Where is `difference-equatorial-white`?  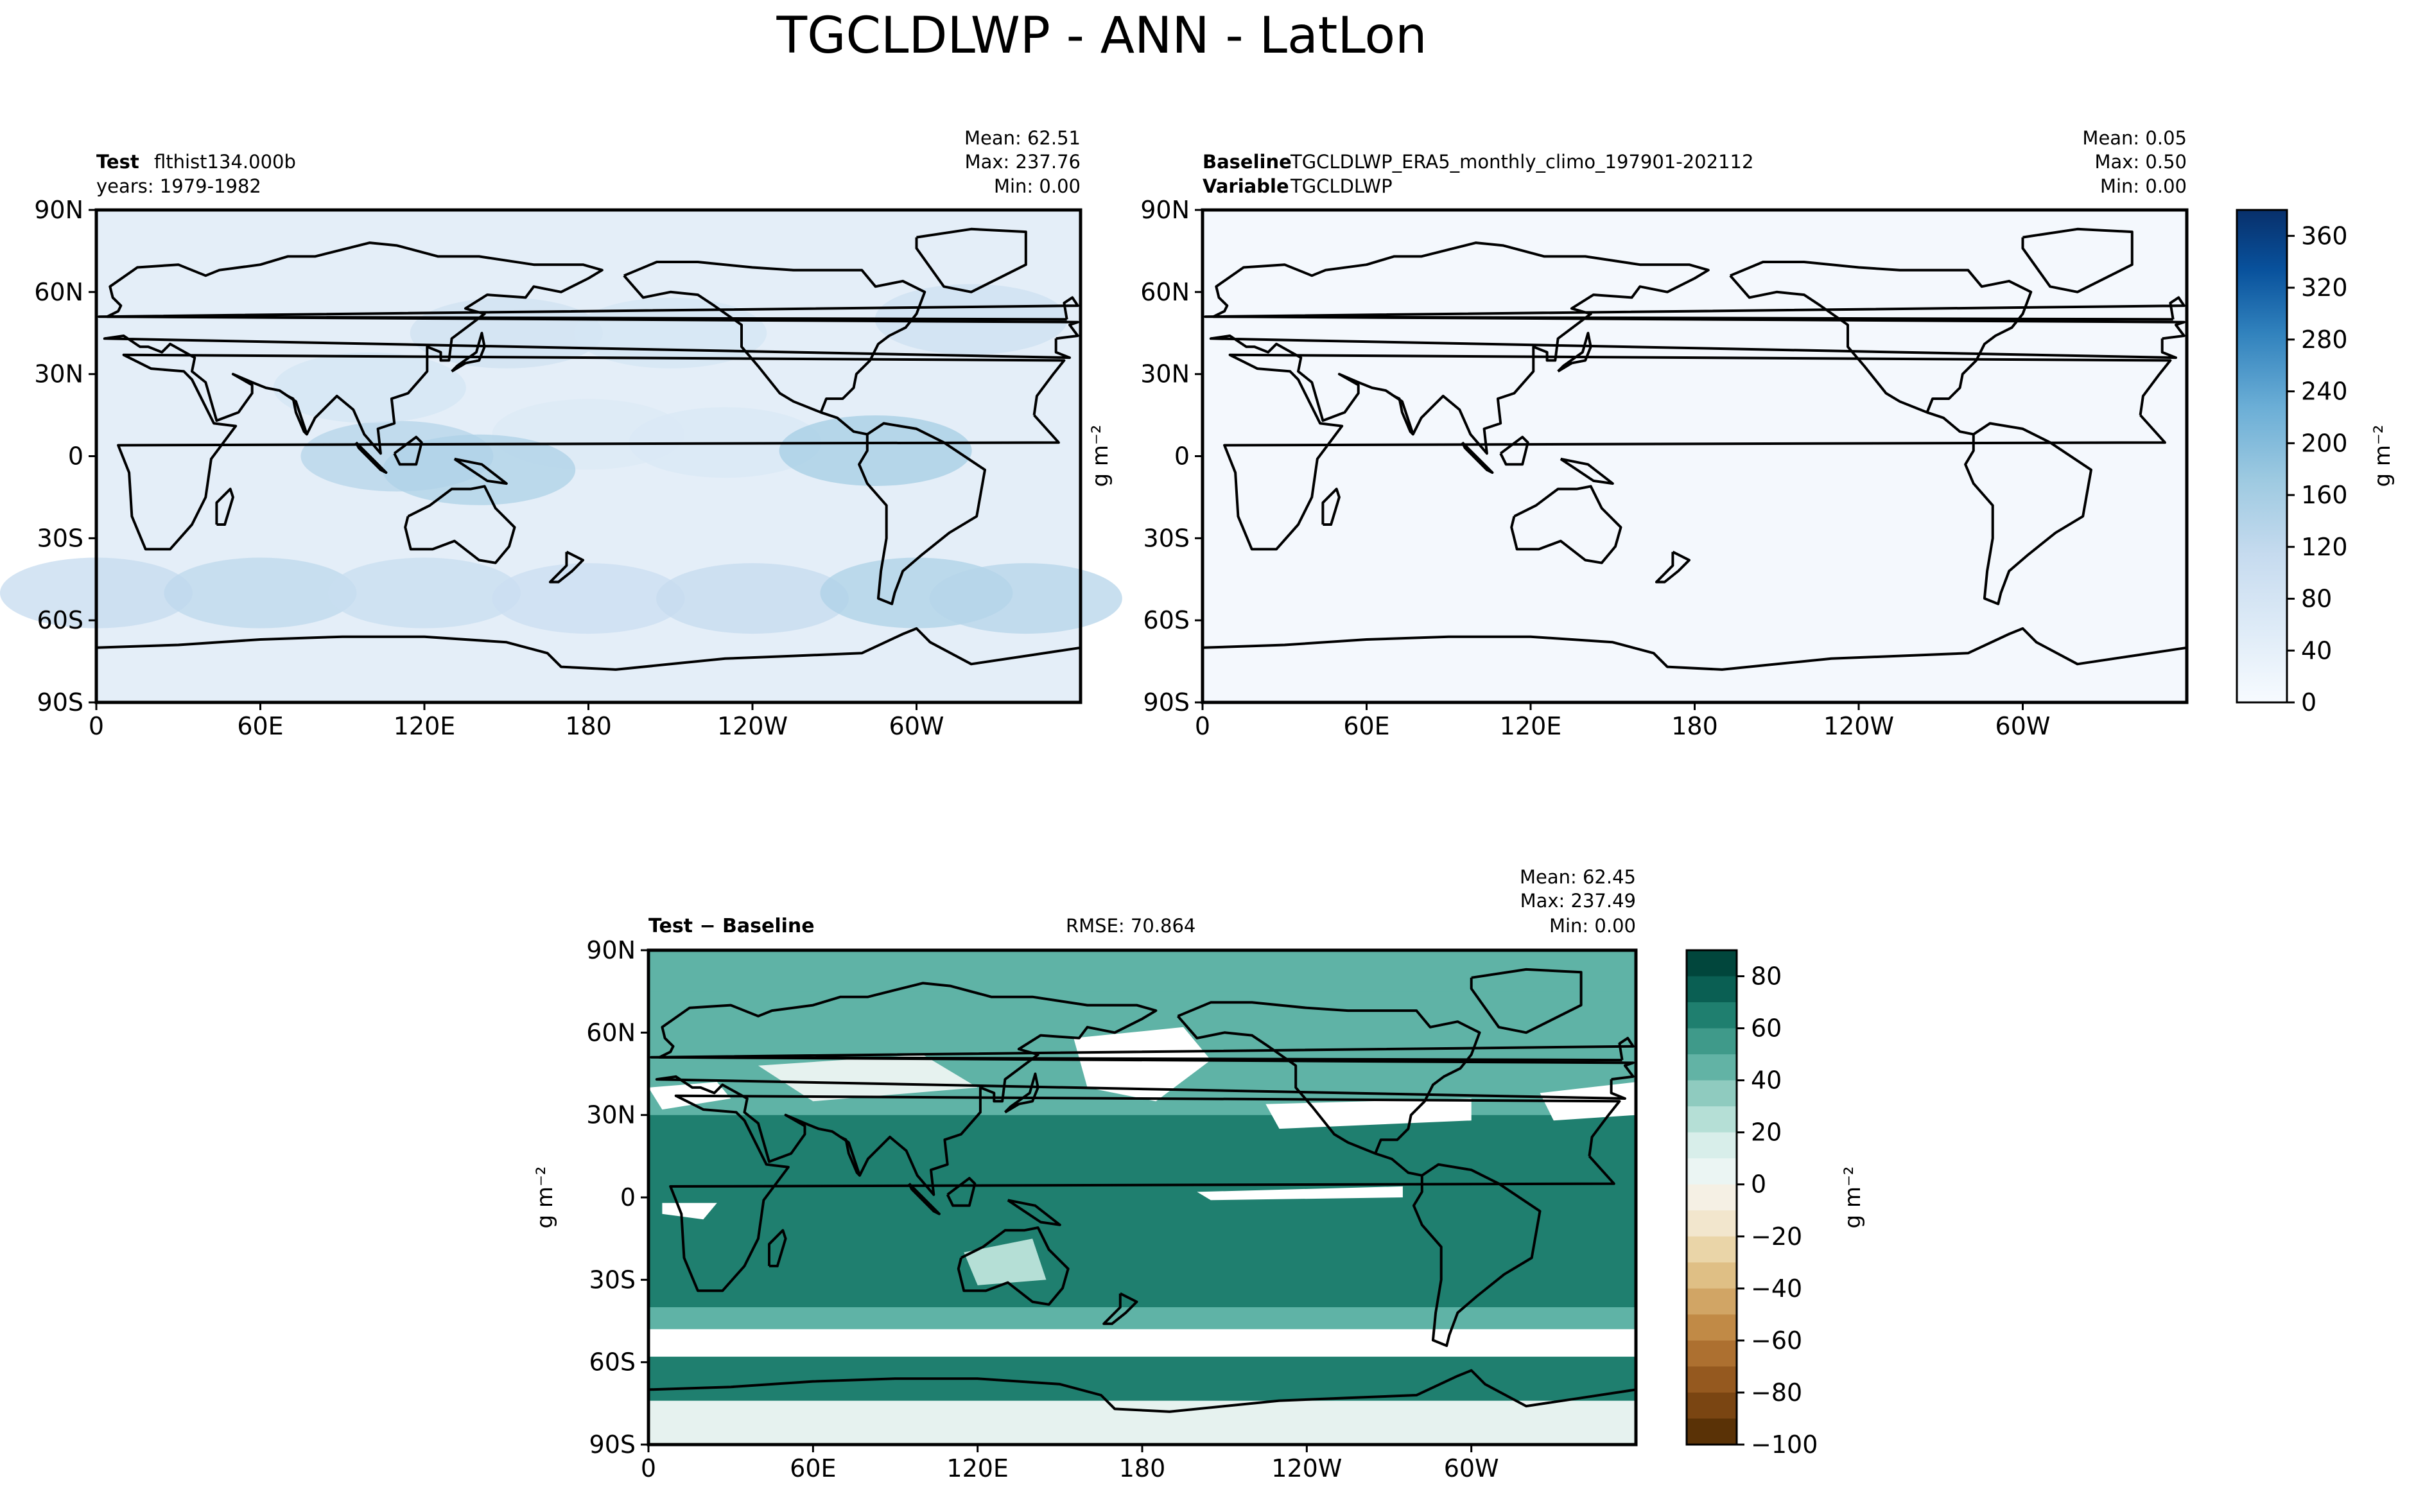 difference-equatorial-white is located at coordinates (1300, 1193).